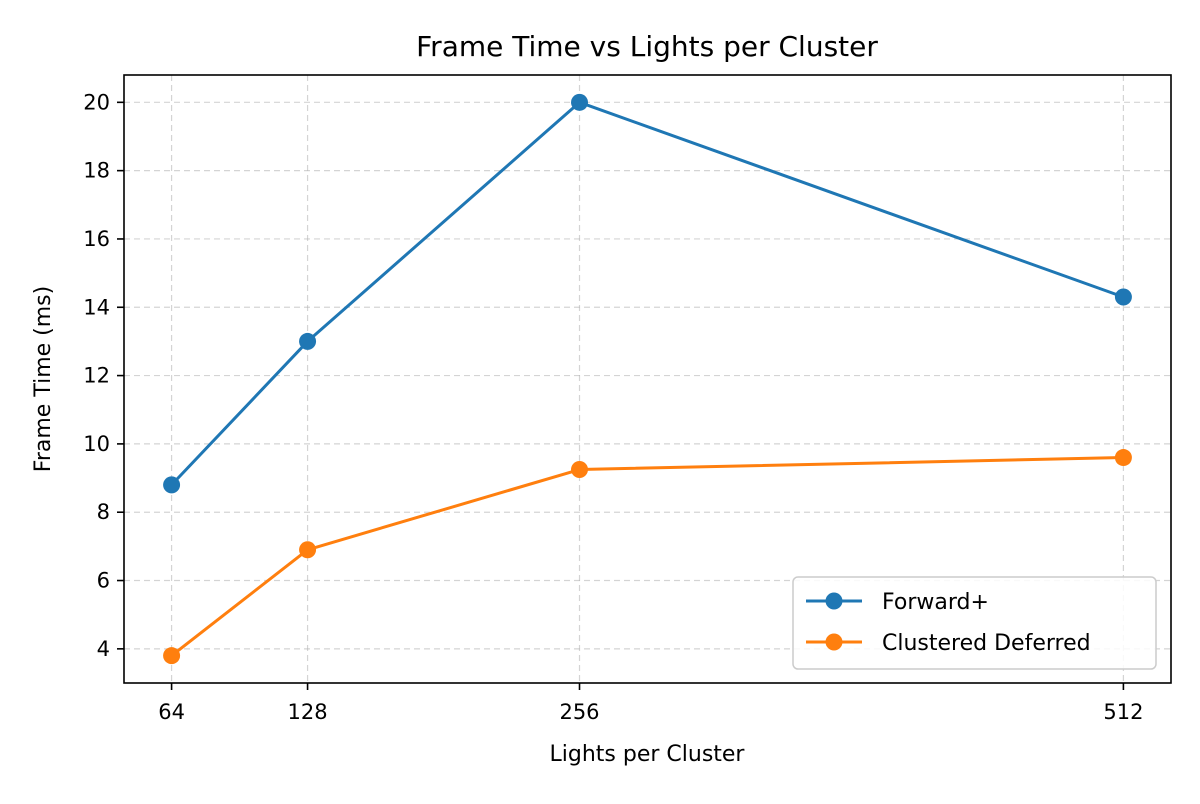  I want to click on x-tick-label: 128, so click(308, 712).